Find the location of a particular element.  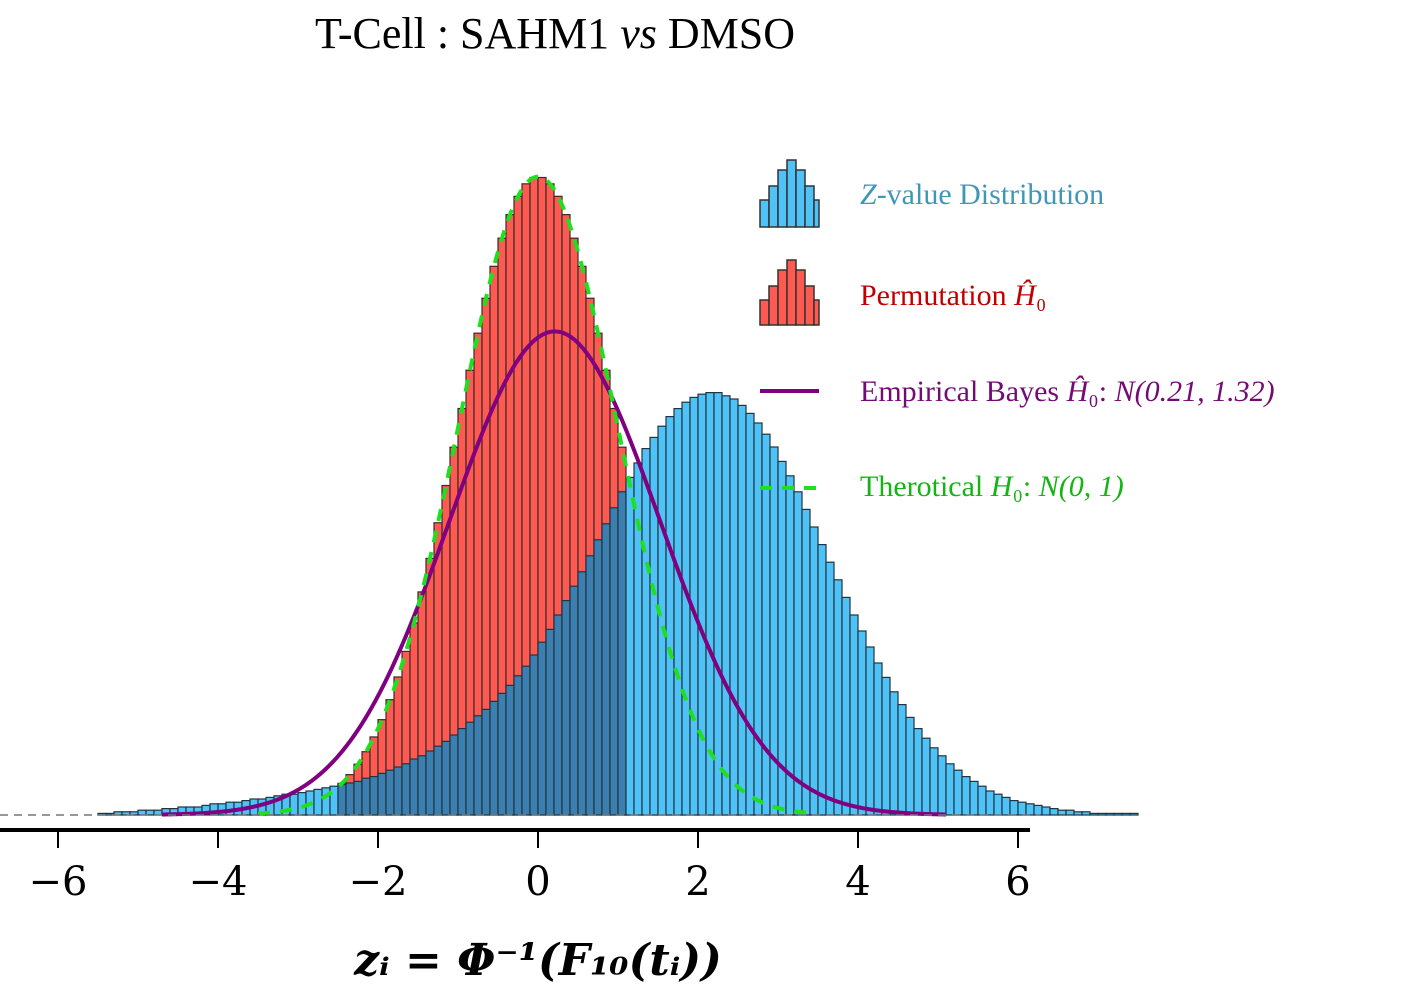

legend-label-empirical: Empirical Bayes Ĥ₀: N(0.21, 1.32) is located at coordinates (1067, 391).